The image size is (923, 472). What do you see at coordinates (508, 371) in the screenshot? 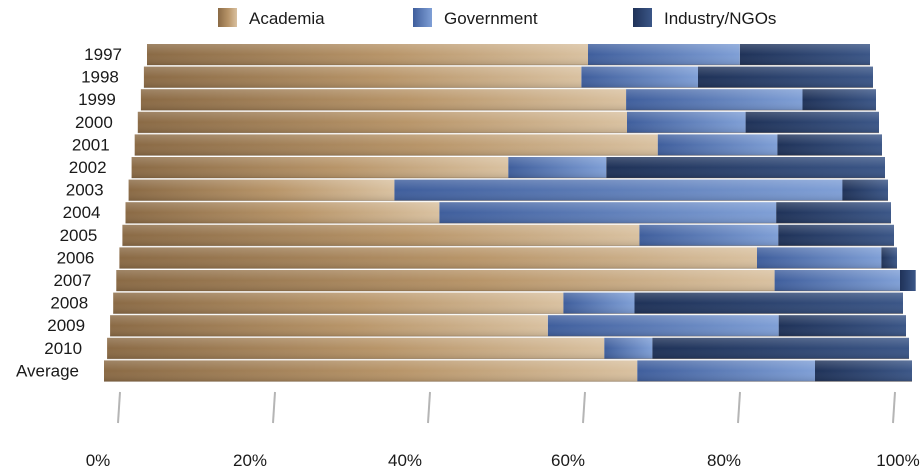
I see `bar-shine-average` at bounding box center [508, 371].